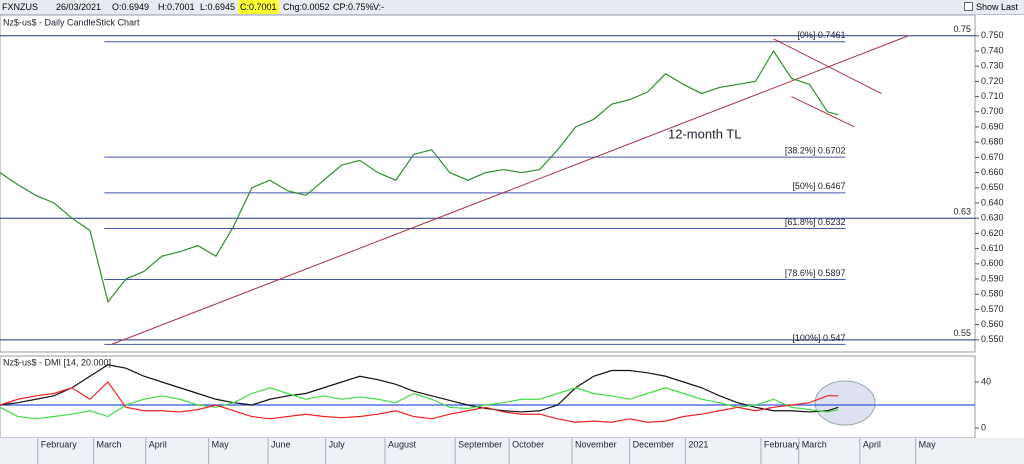 Image resolution: width=1024 pixels, height=464 pixels. I want to click on x-tick-label: December, so click(654, 444).